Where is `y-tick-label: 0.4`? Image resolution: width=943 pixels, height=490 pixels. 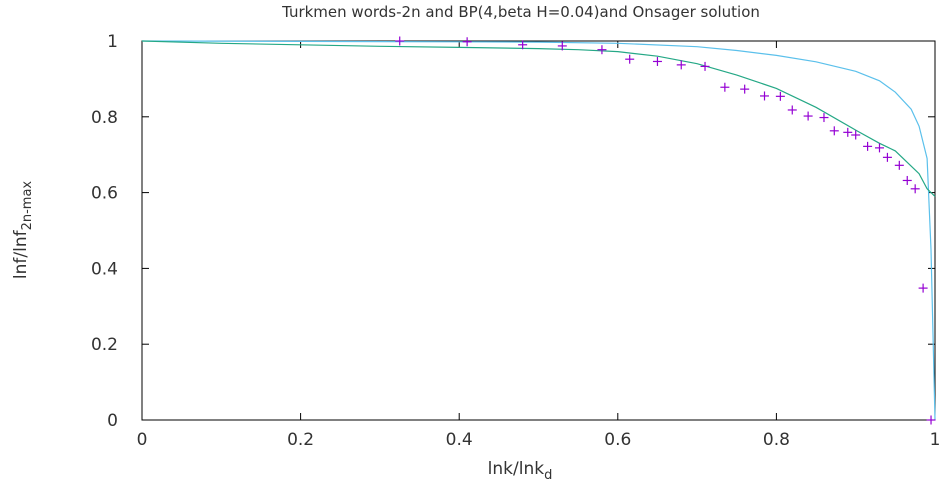 y-tick-label: 0.4 is located at coordinates (104, 269).